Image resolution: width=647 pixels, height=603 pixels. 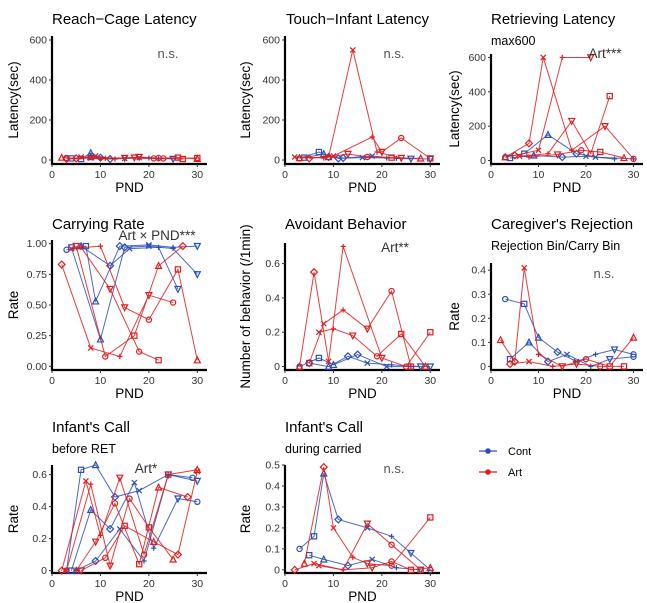 What do you see at coordinates (454, 108) in the screenshot?
I see `y-axis-label: Latency(sec)` at bounding box center [454, 108].